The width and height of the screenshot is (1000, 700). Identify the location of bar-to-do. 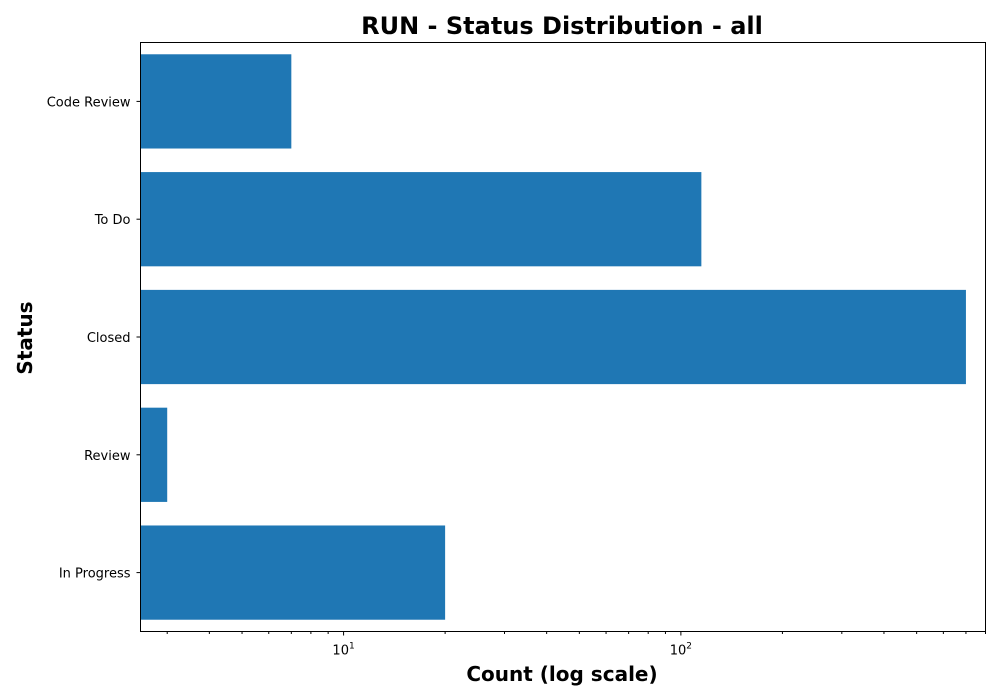
(421, 219).